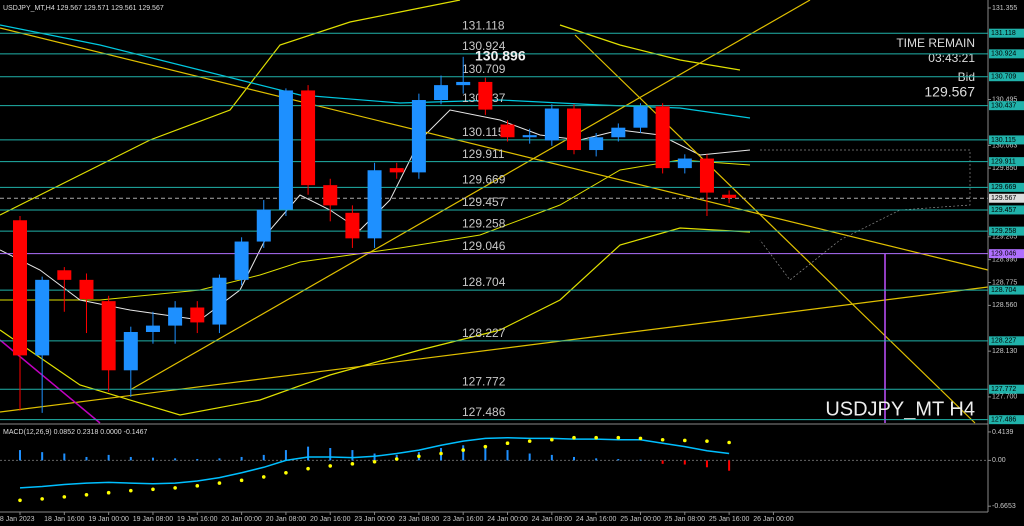 This screenshot has height=526, width=1024. I want to click on x-tick-label: 23 Jan 00:00, so click(374, 519).